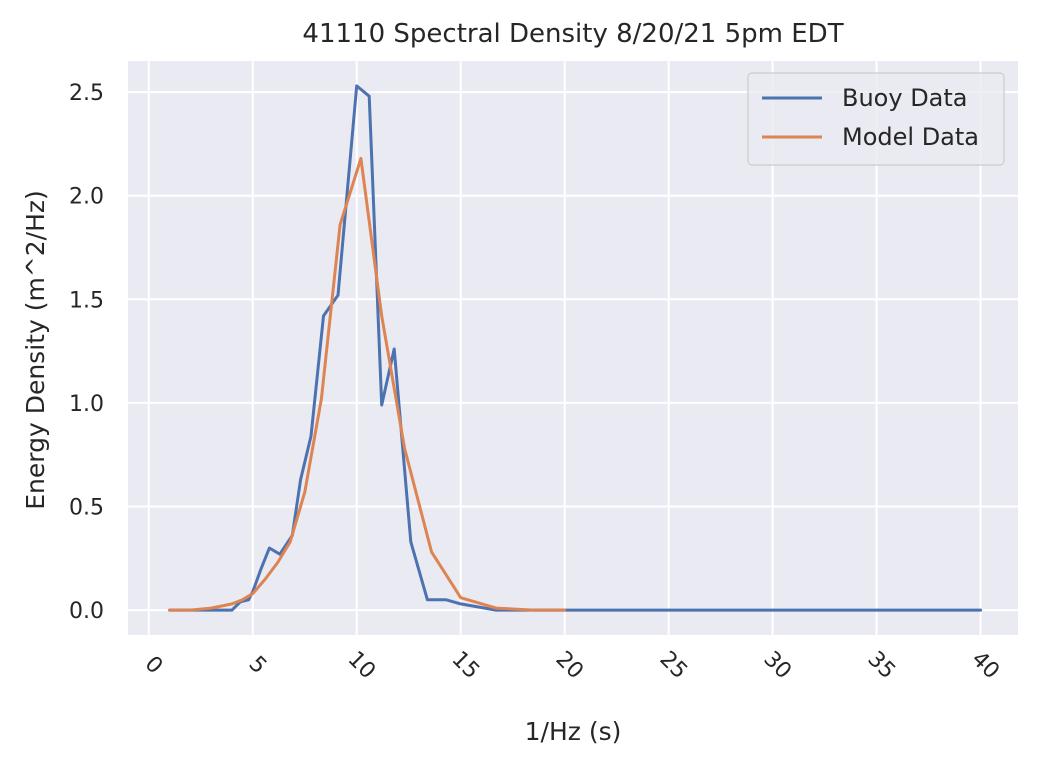  I want to click on y-tick-label: 1.0, so click(86, 404).